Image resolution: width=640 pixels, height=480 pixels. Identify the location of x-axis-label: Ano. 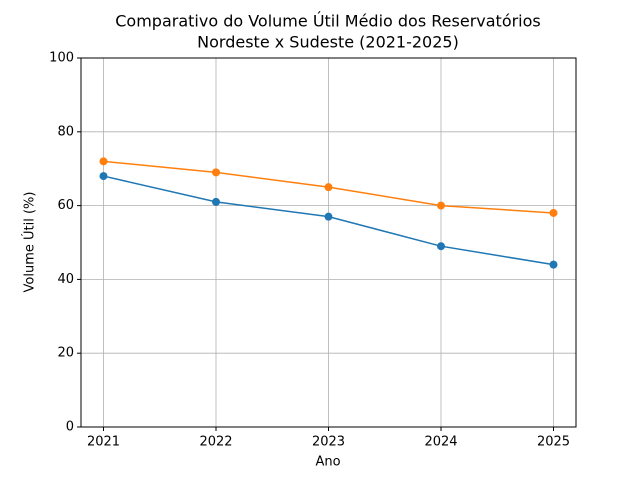
(327, 462).